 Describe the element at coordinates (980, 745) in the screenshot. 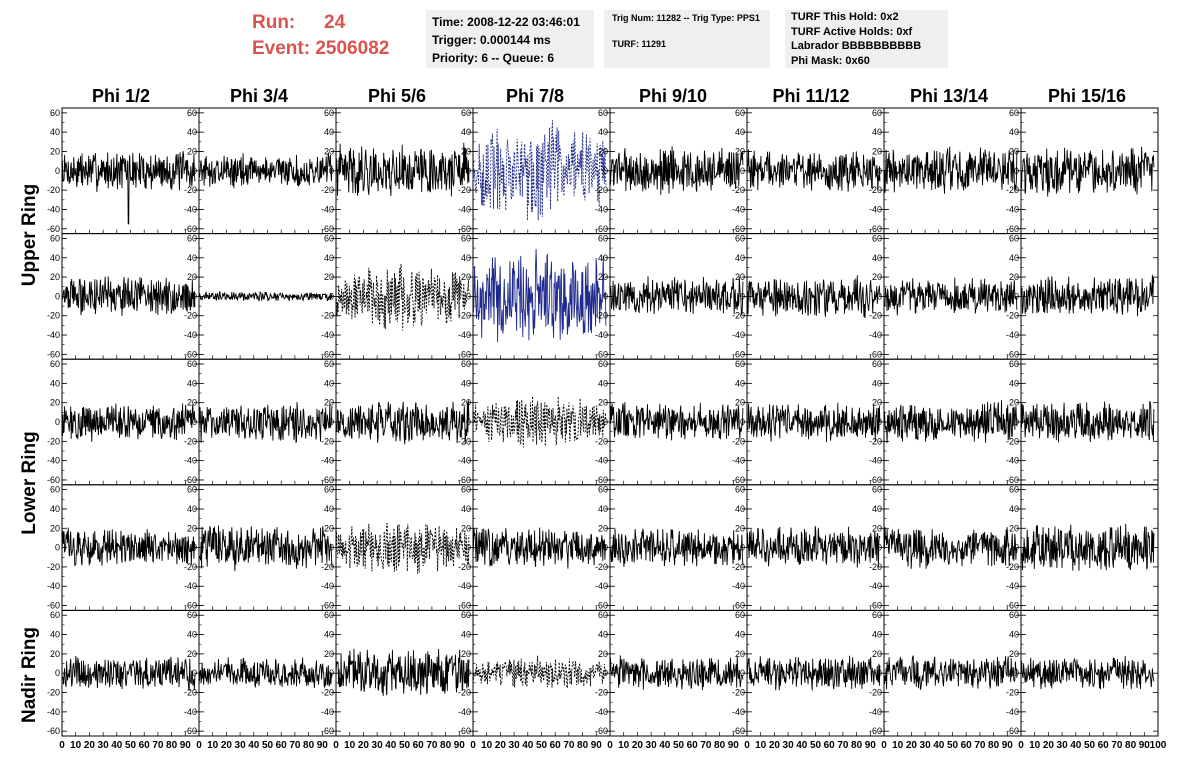

I see `x-tick-label: 70` at that location.